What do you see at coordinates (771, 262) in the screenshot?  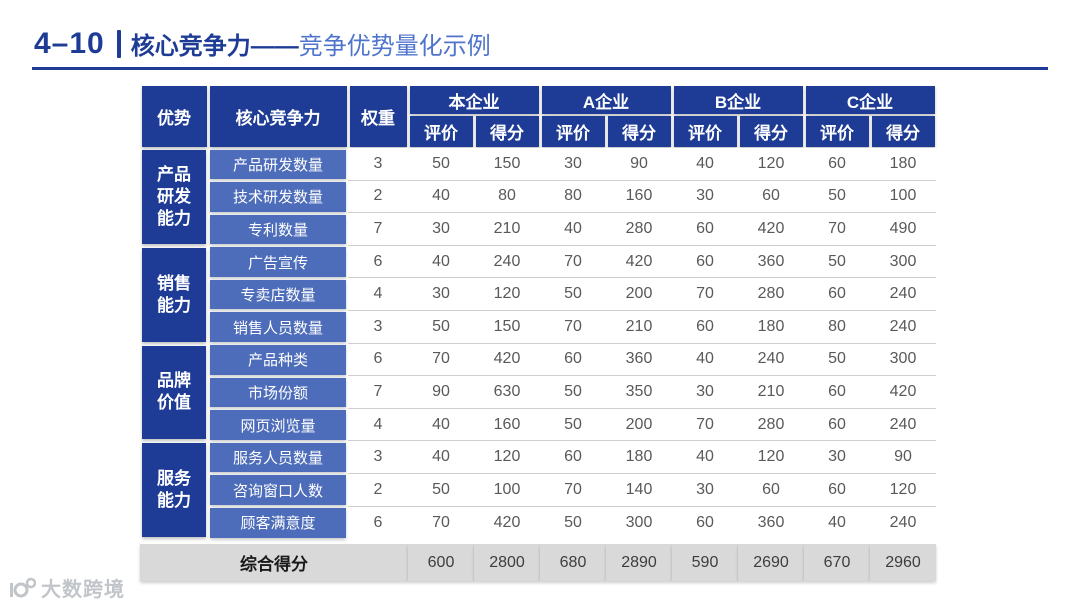 I see `score-value: 360` at bounding box center [771, 262].